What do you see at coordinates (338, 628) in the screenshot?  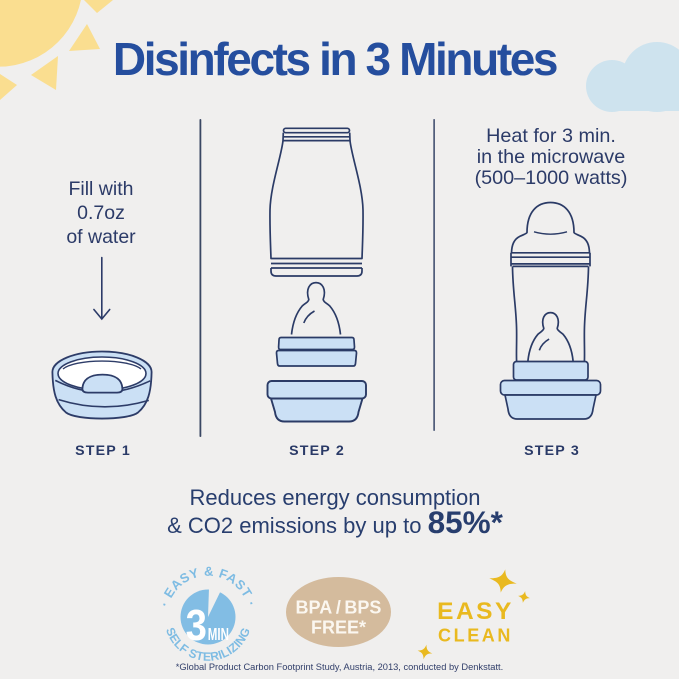 I see `svg-text: FREE*` at bounding box center [338, 628].